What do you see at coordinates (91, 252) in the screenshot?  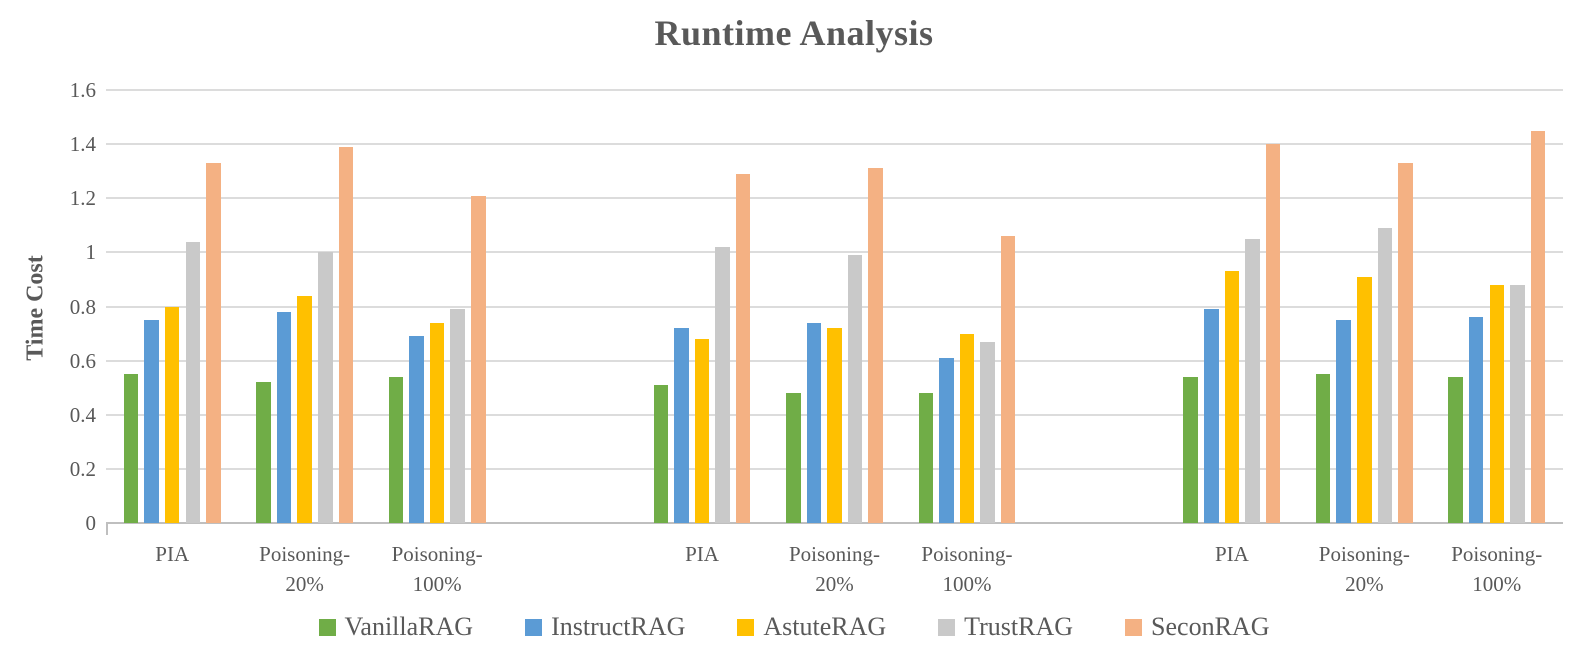 I see `y-tick-label-1: 1` at bounding box center [91, 252].